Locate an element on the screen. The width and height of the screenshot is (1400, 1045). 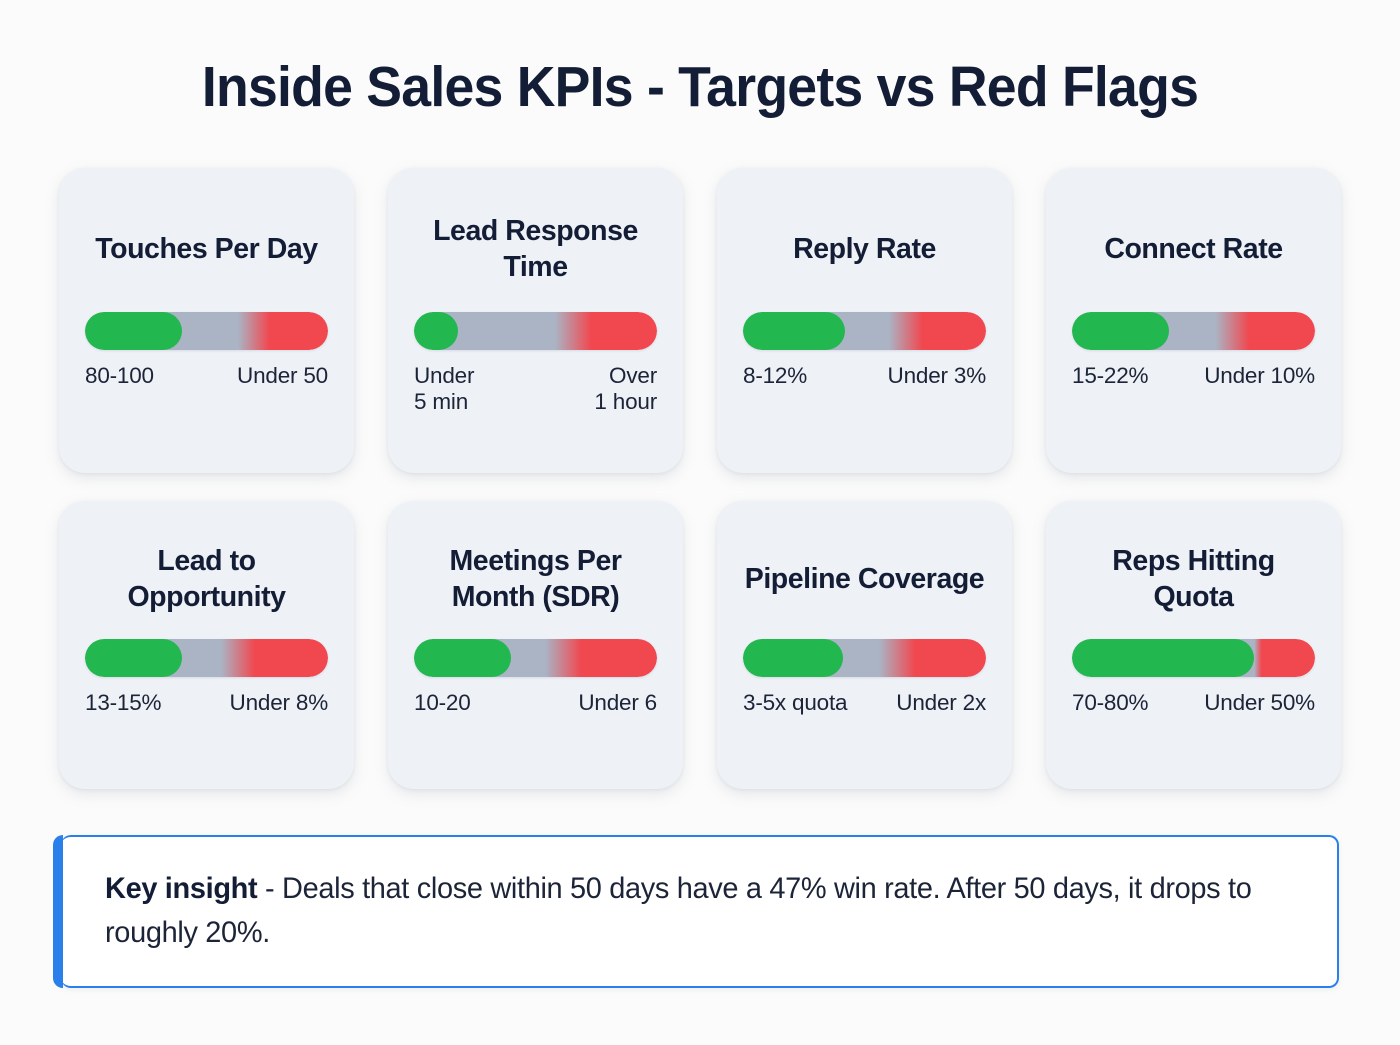
kpi-card: Lead Response Time Under 5 min Over 1 hour is located at coordinates (535, 320).